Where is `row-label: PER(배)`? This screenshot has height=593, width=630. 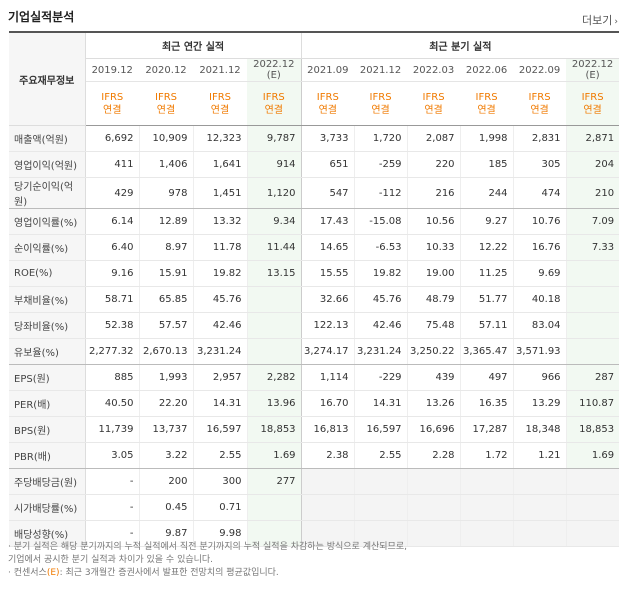 row-label: PER(배) is located at coordinates (47, 403).